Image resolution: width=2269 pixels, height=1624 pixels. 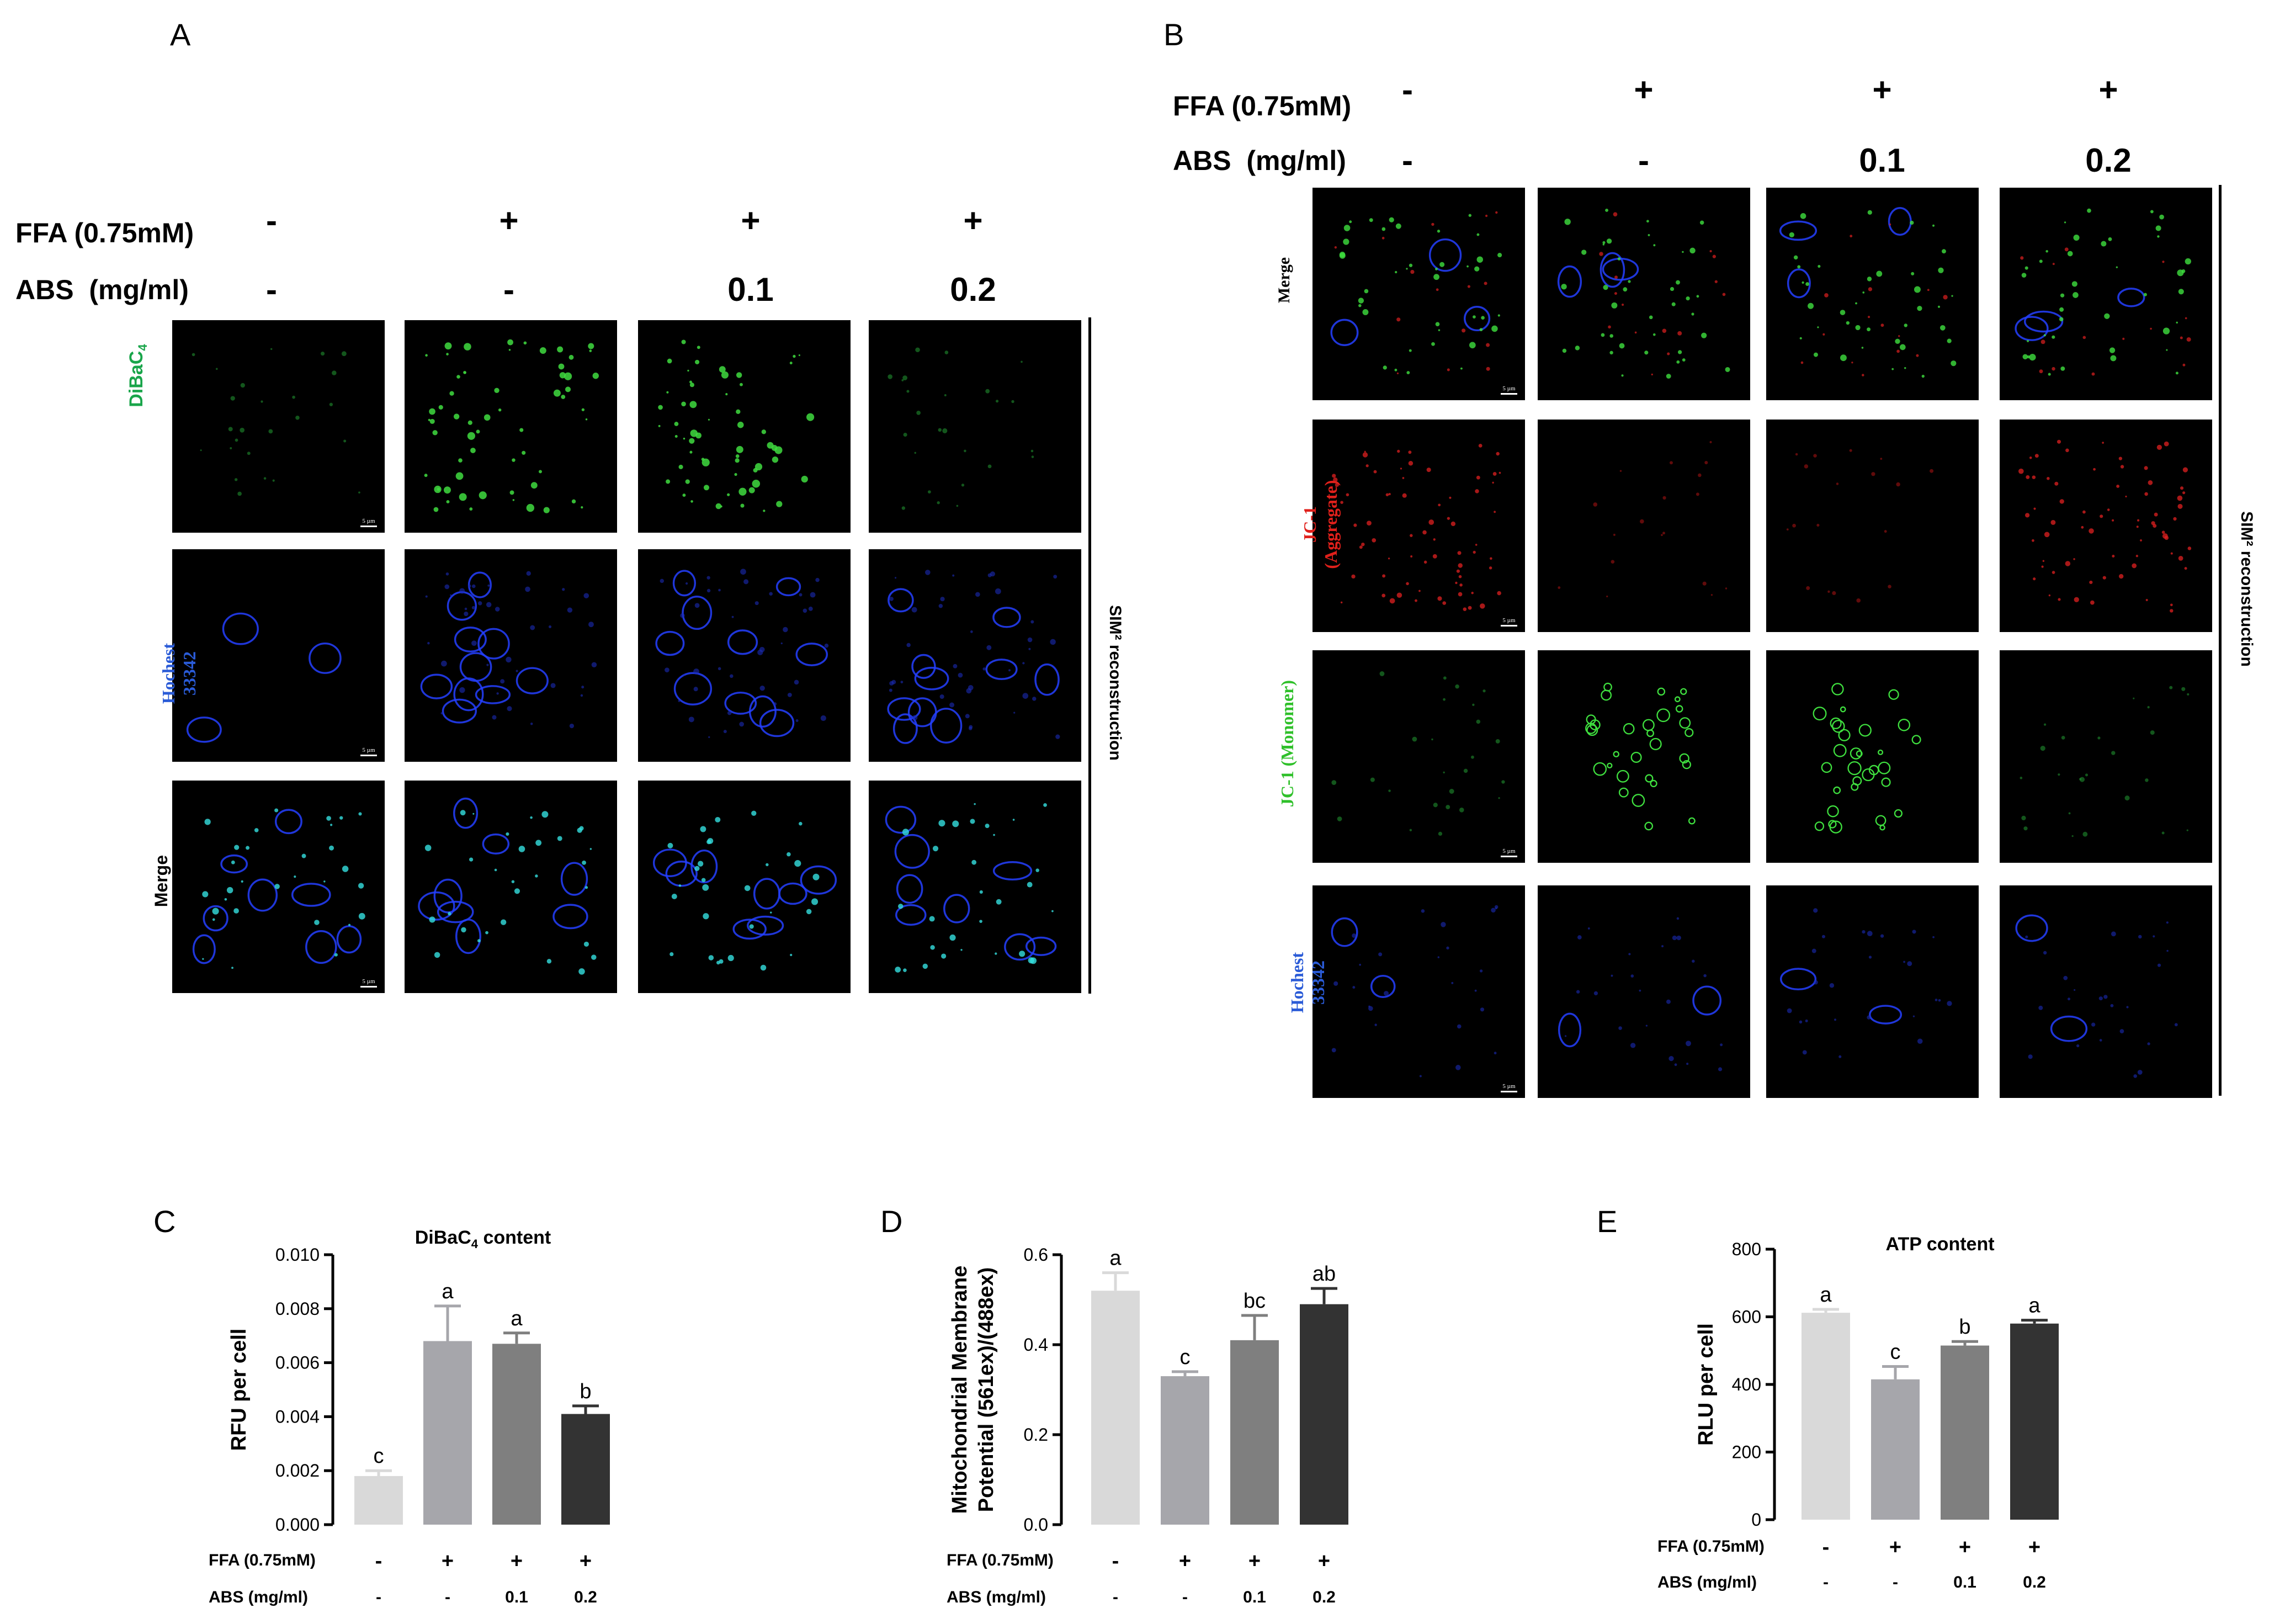 I want to click on panel-a-ffa-sign-2: +, so click(x=509, y=220).